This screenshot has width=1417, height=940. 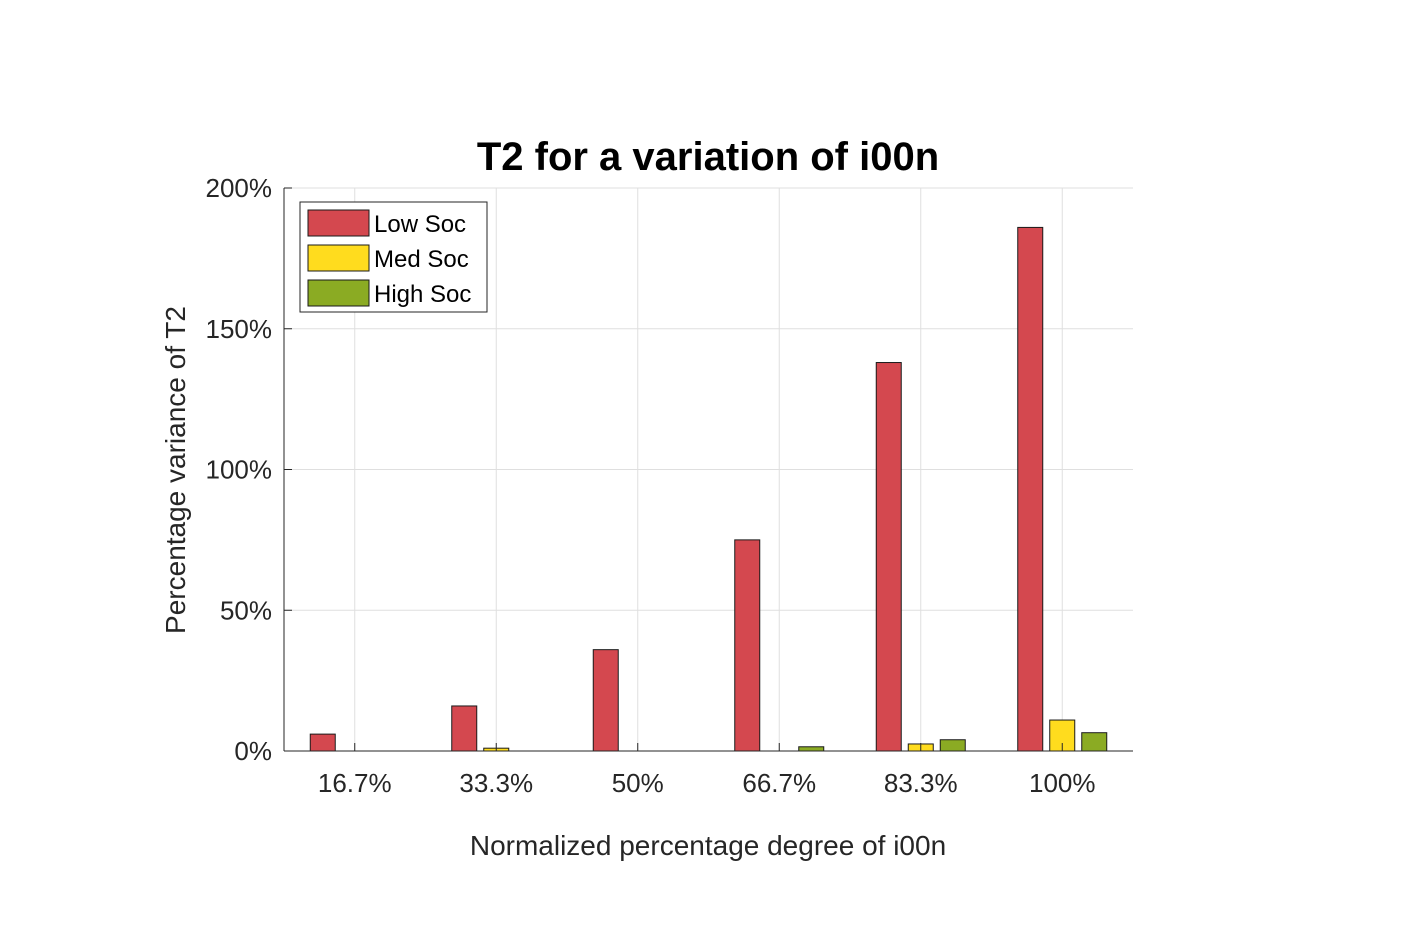 What do you see at coordinates (921, 783) in the screenshot?
I see `x-tick-label: 83.3%` at bounding box center [921, 783].